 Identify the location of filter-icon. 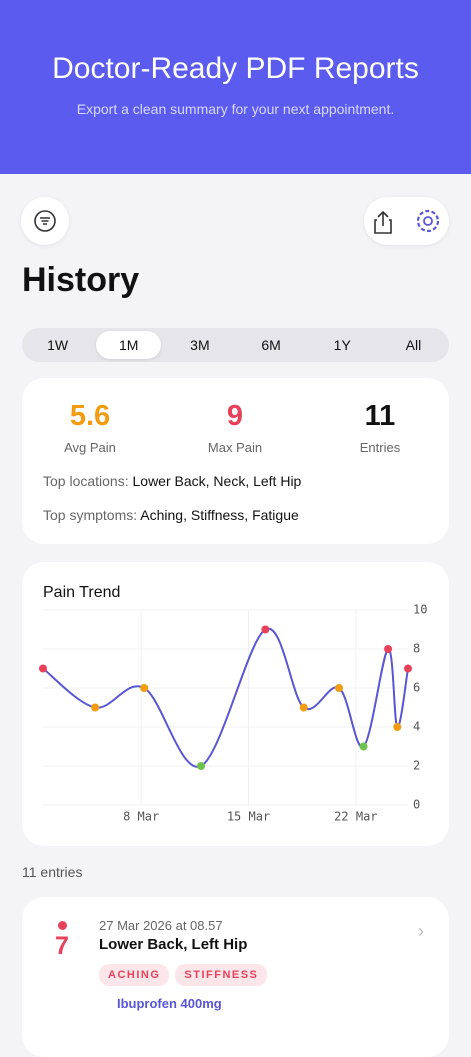
(45, 221).